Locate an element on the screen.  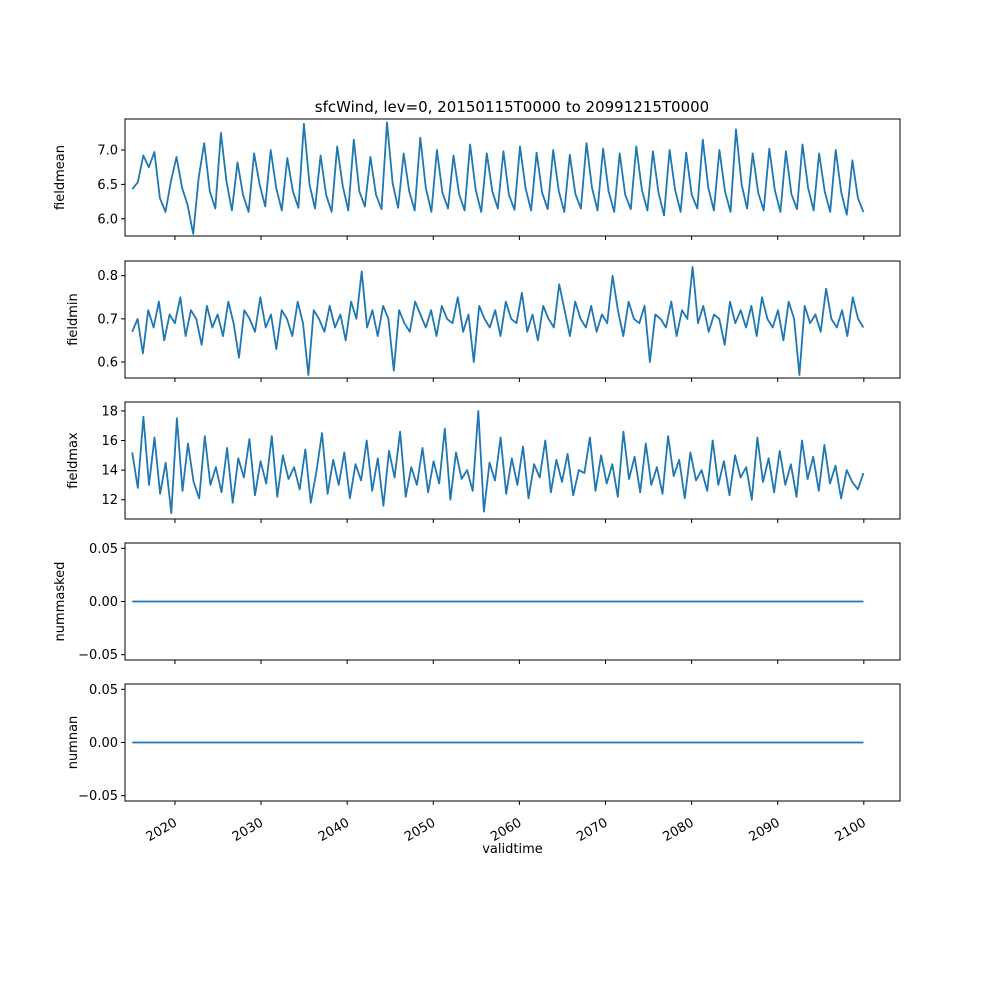
y-axis-label: nummasked is located at coordinates (60, 602).